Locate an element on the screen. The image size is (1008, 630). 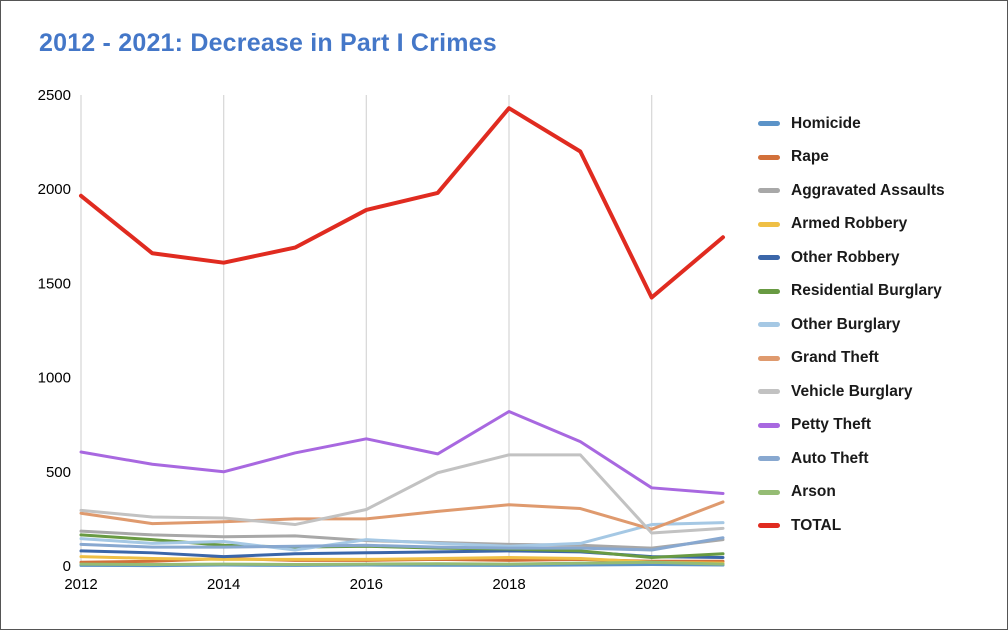
legend-item-auto-theft: Auto Theft is located at coordinates (851, 459).